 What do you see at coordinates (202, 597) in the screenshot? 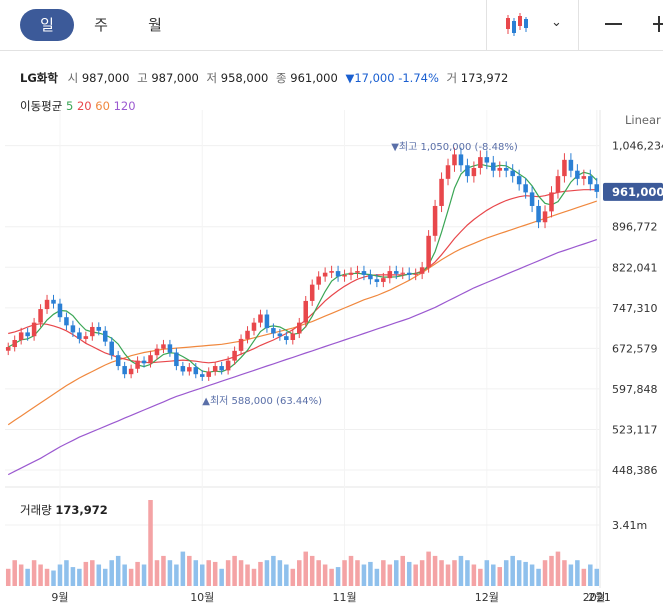
I see `x-tick-label: 10월` at bounding box center [202, 597].